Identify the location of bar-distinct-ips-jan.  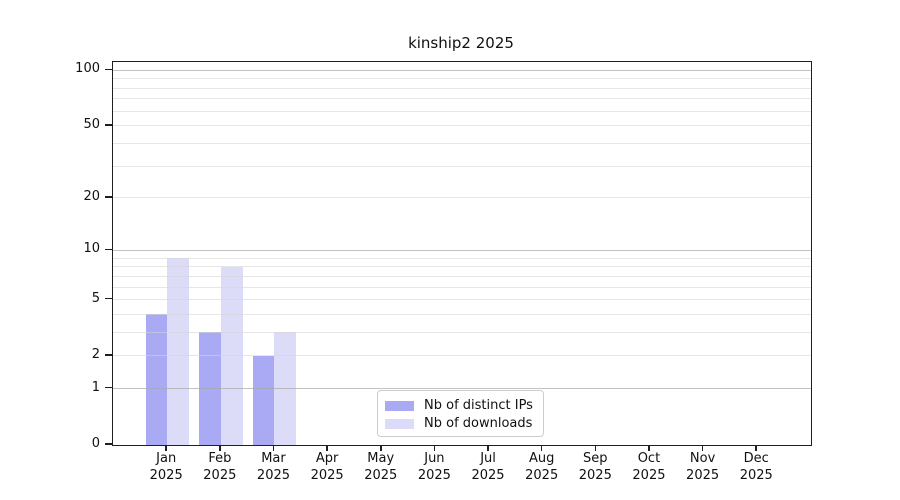
(156, 379).